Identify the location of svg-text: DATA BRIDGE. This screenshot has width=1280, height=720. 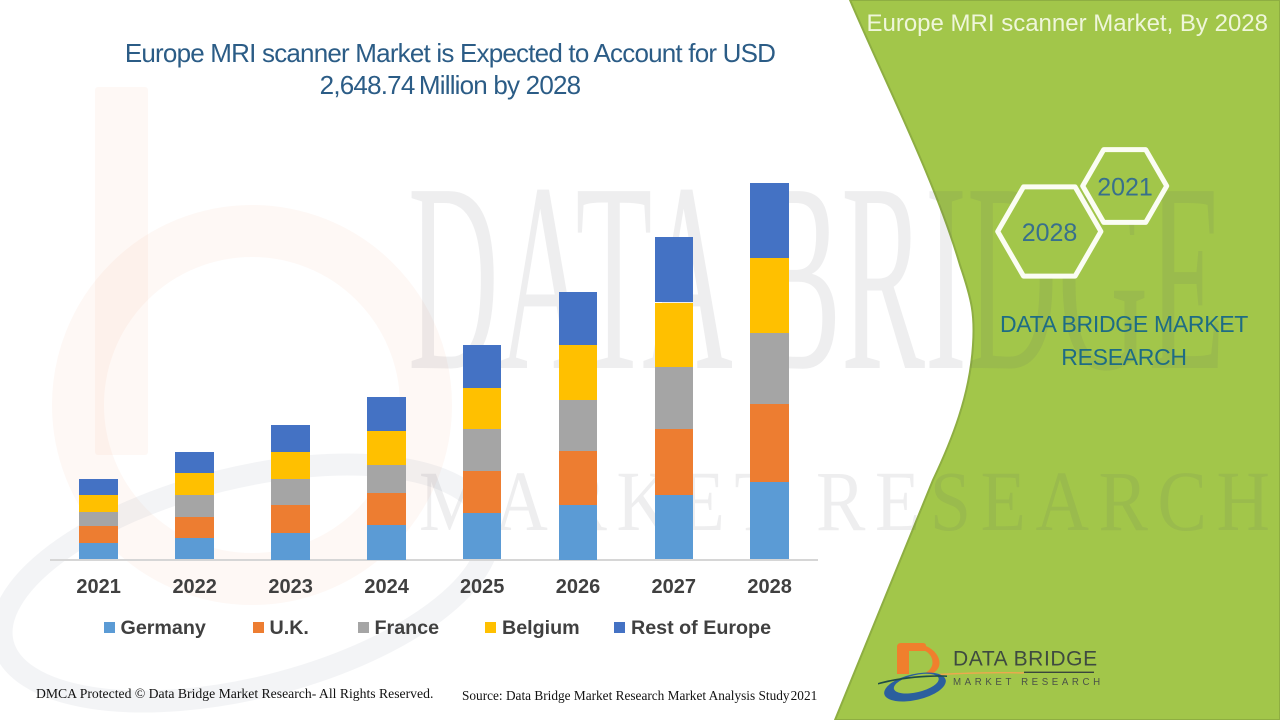
(1025, 659).